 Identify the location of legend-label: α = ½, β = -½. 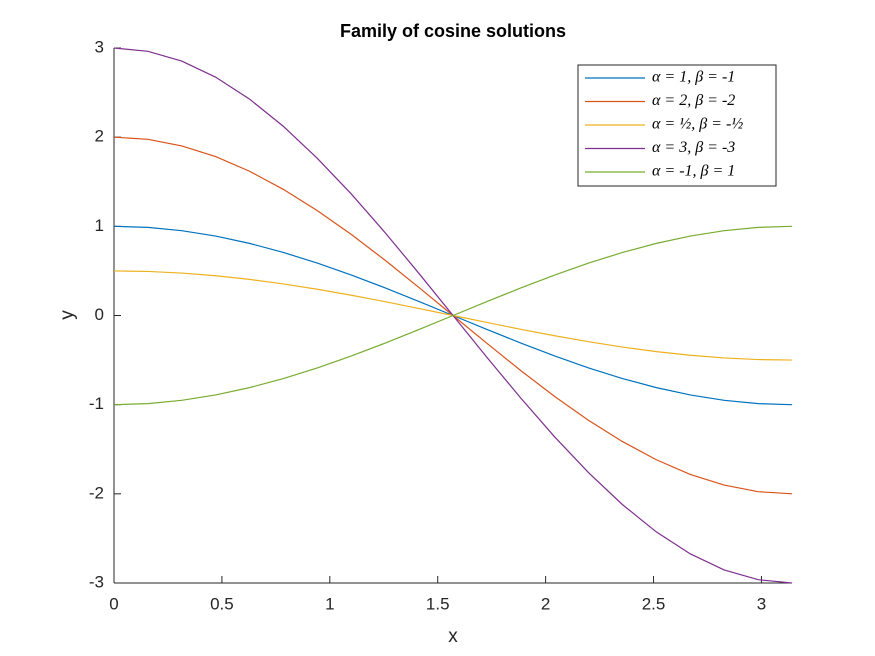
(697, 124).